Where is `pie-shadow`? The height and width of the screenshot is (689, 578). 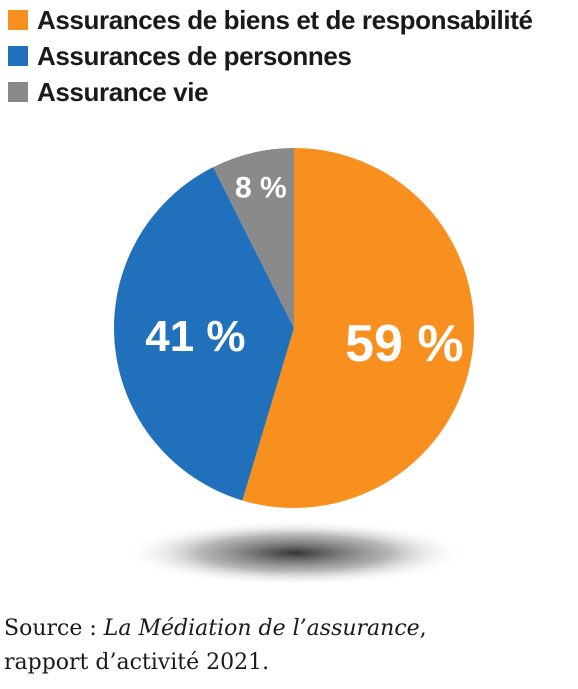 pie-shadow is located at coordinates (295, 553).